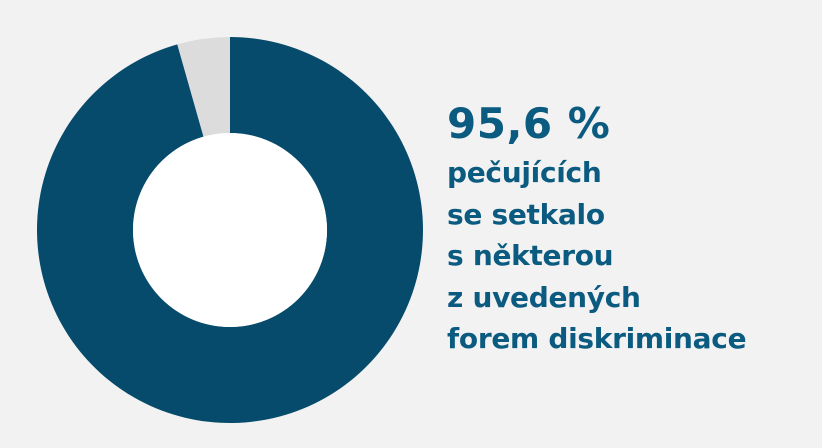  What do you see at coordinates (524, 172) in the screenshot?
I see `annotation-line: pečujících` at bounding box center [524, 172].